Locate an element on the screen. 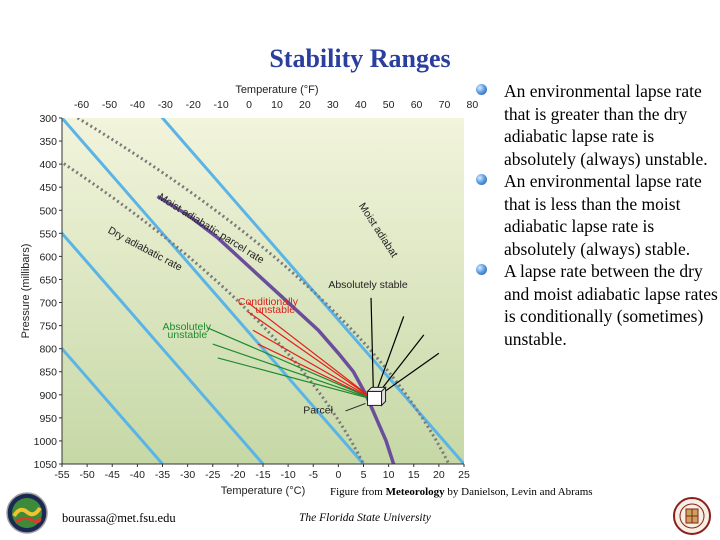  x-tick-label: -15 is located at coordinates (262, 475).